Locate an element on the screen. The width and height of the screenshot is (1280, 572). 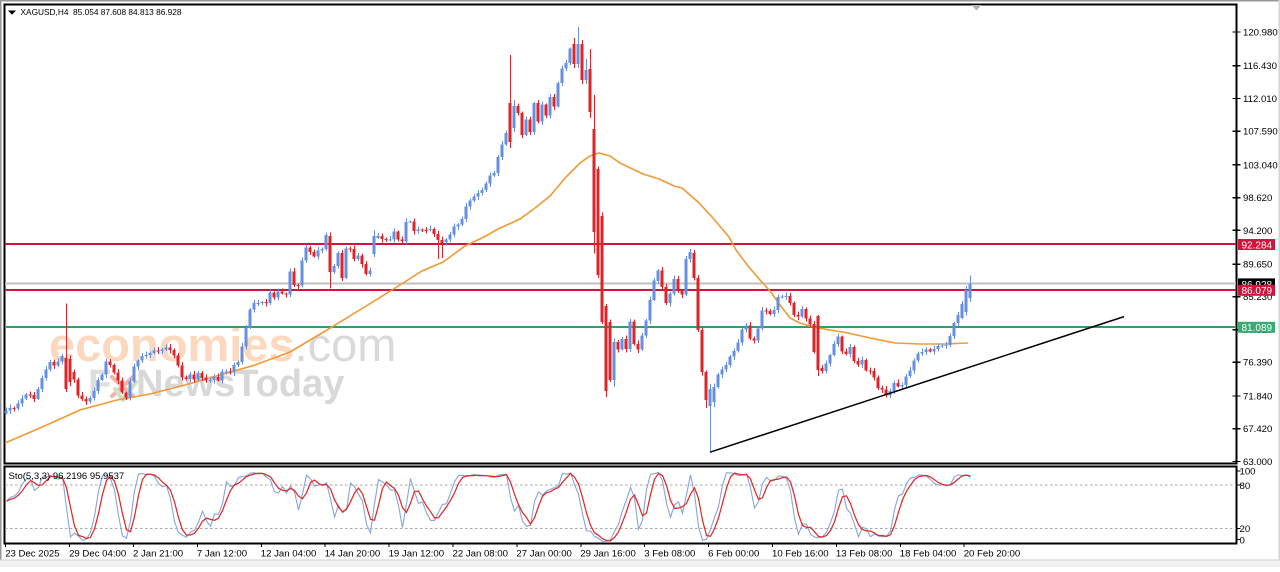
svg-text: 20 is located at coordinates (1245, 529).